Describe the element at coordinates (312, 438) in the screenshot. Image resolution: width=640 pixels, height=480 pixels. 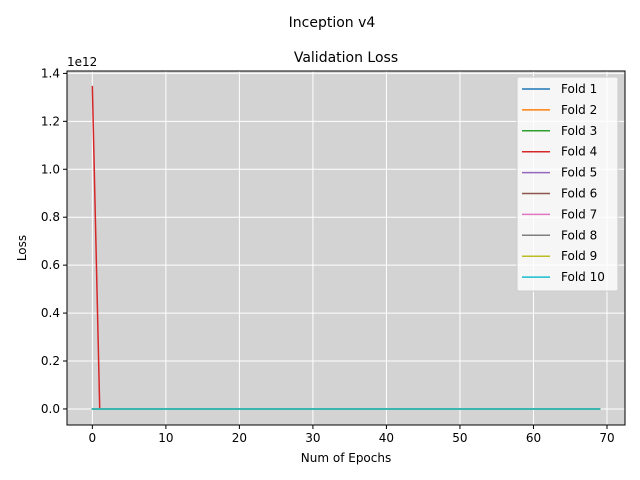
I see `x-tick-label: 30` at that location.